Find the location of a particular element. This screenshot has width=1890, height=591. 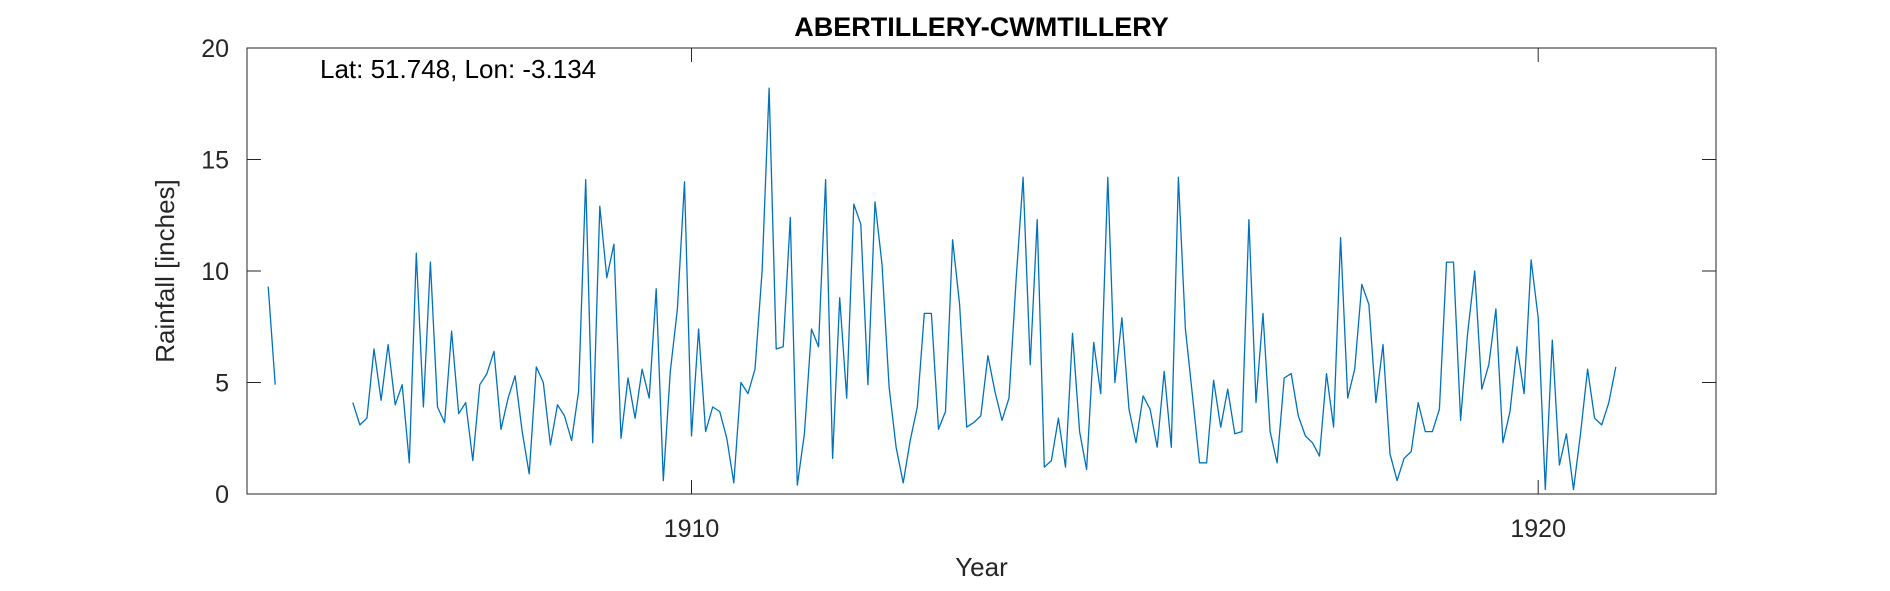

x-tick-label: 1910 is located at coordinates (692, 529).